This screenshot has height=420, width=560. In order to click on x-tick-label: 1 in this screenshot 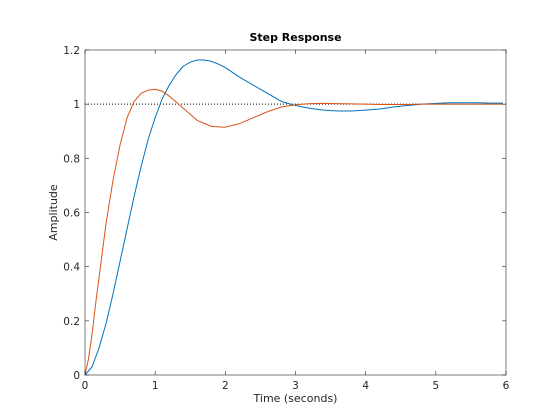, I will do `click(155, 386)`.